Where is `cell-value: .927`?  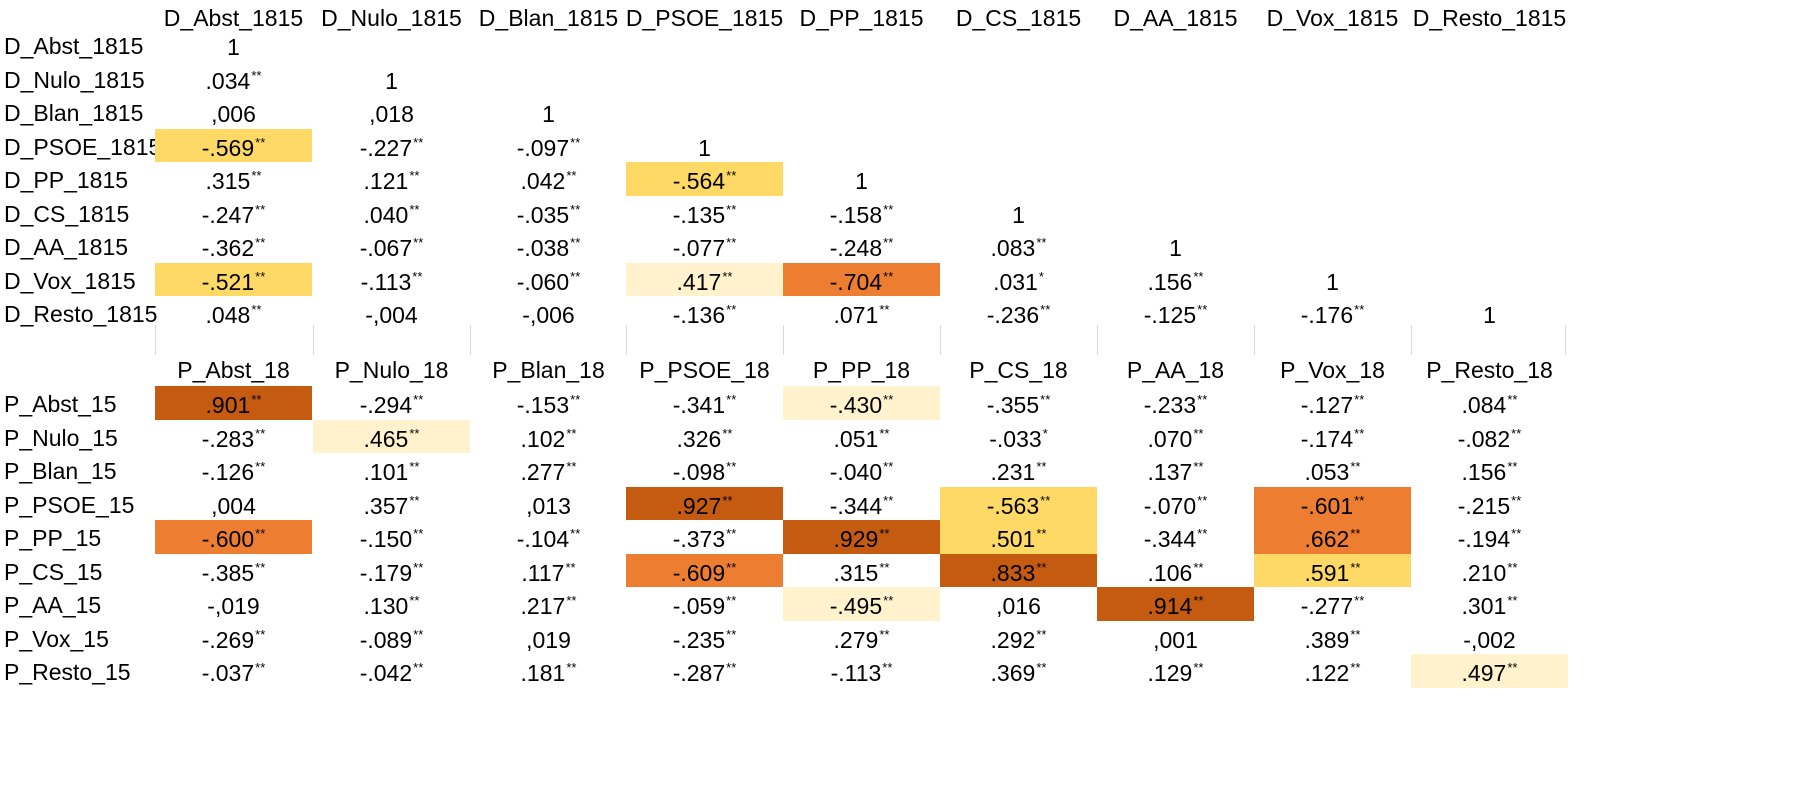
cell-value: .927 is located at coordinates (699, 505).